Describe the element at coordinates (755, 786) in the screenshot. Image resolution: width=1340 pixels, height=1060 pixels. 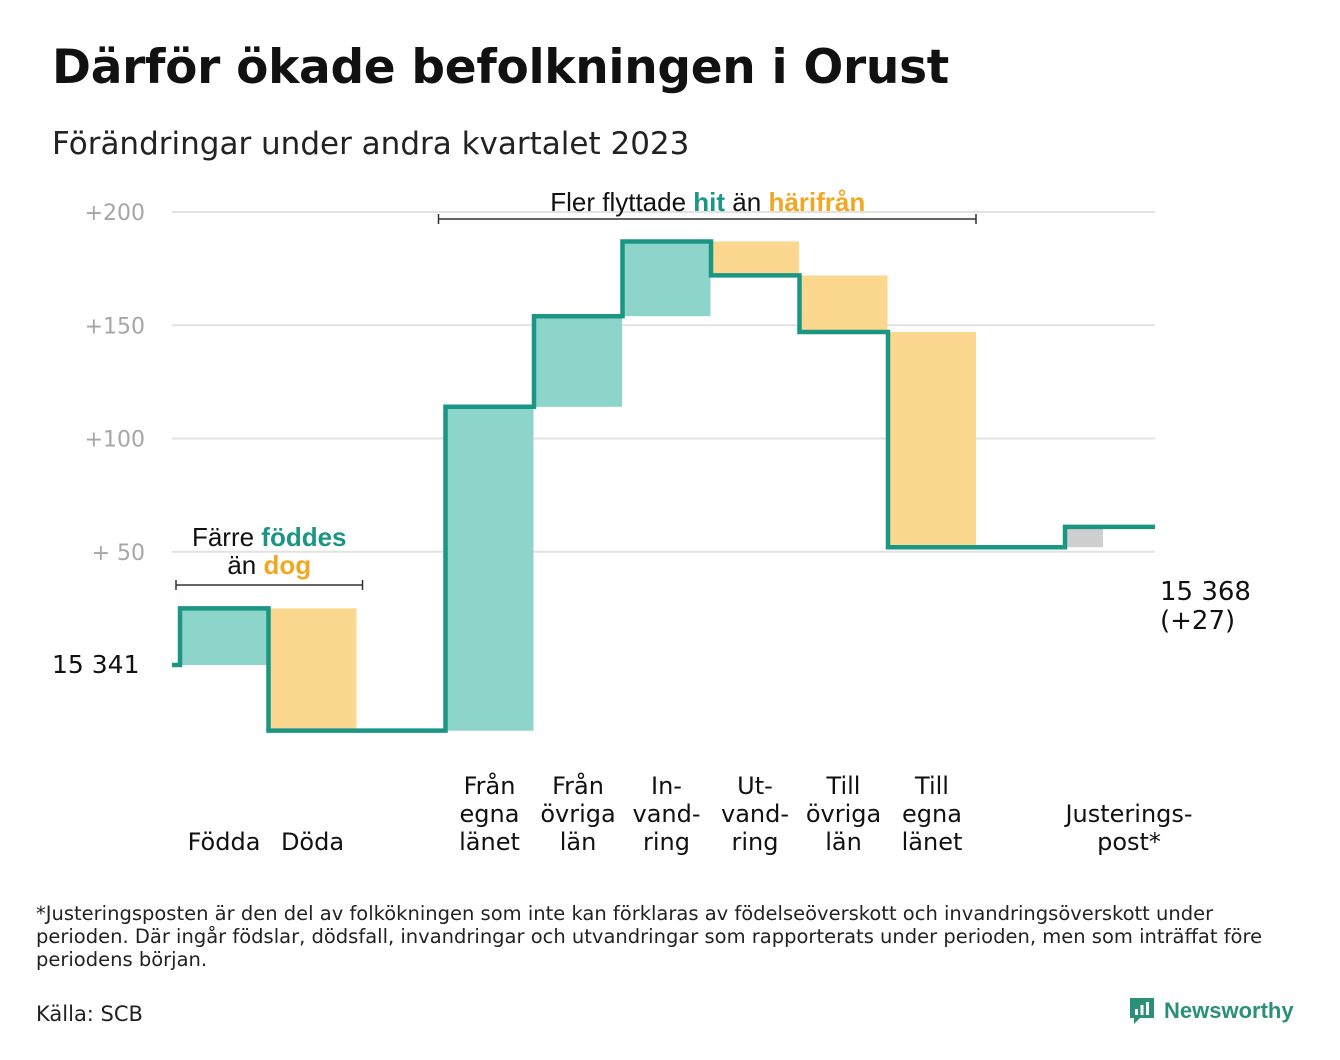
I see `category-label: Ut-` at that location.